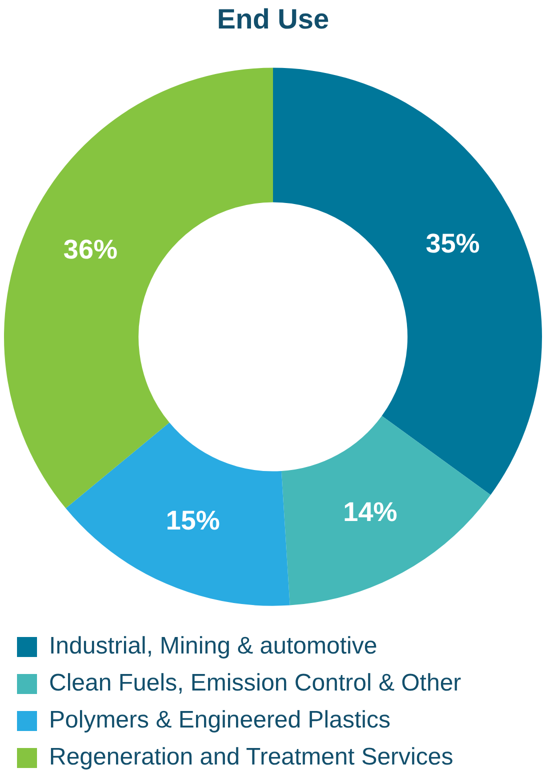 The height and width of the screenshot is (780, 546). What do you see at coordinates (453, 243) in the screenshot?
I see `data-label: 35%` at bounding box center [453, 243].